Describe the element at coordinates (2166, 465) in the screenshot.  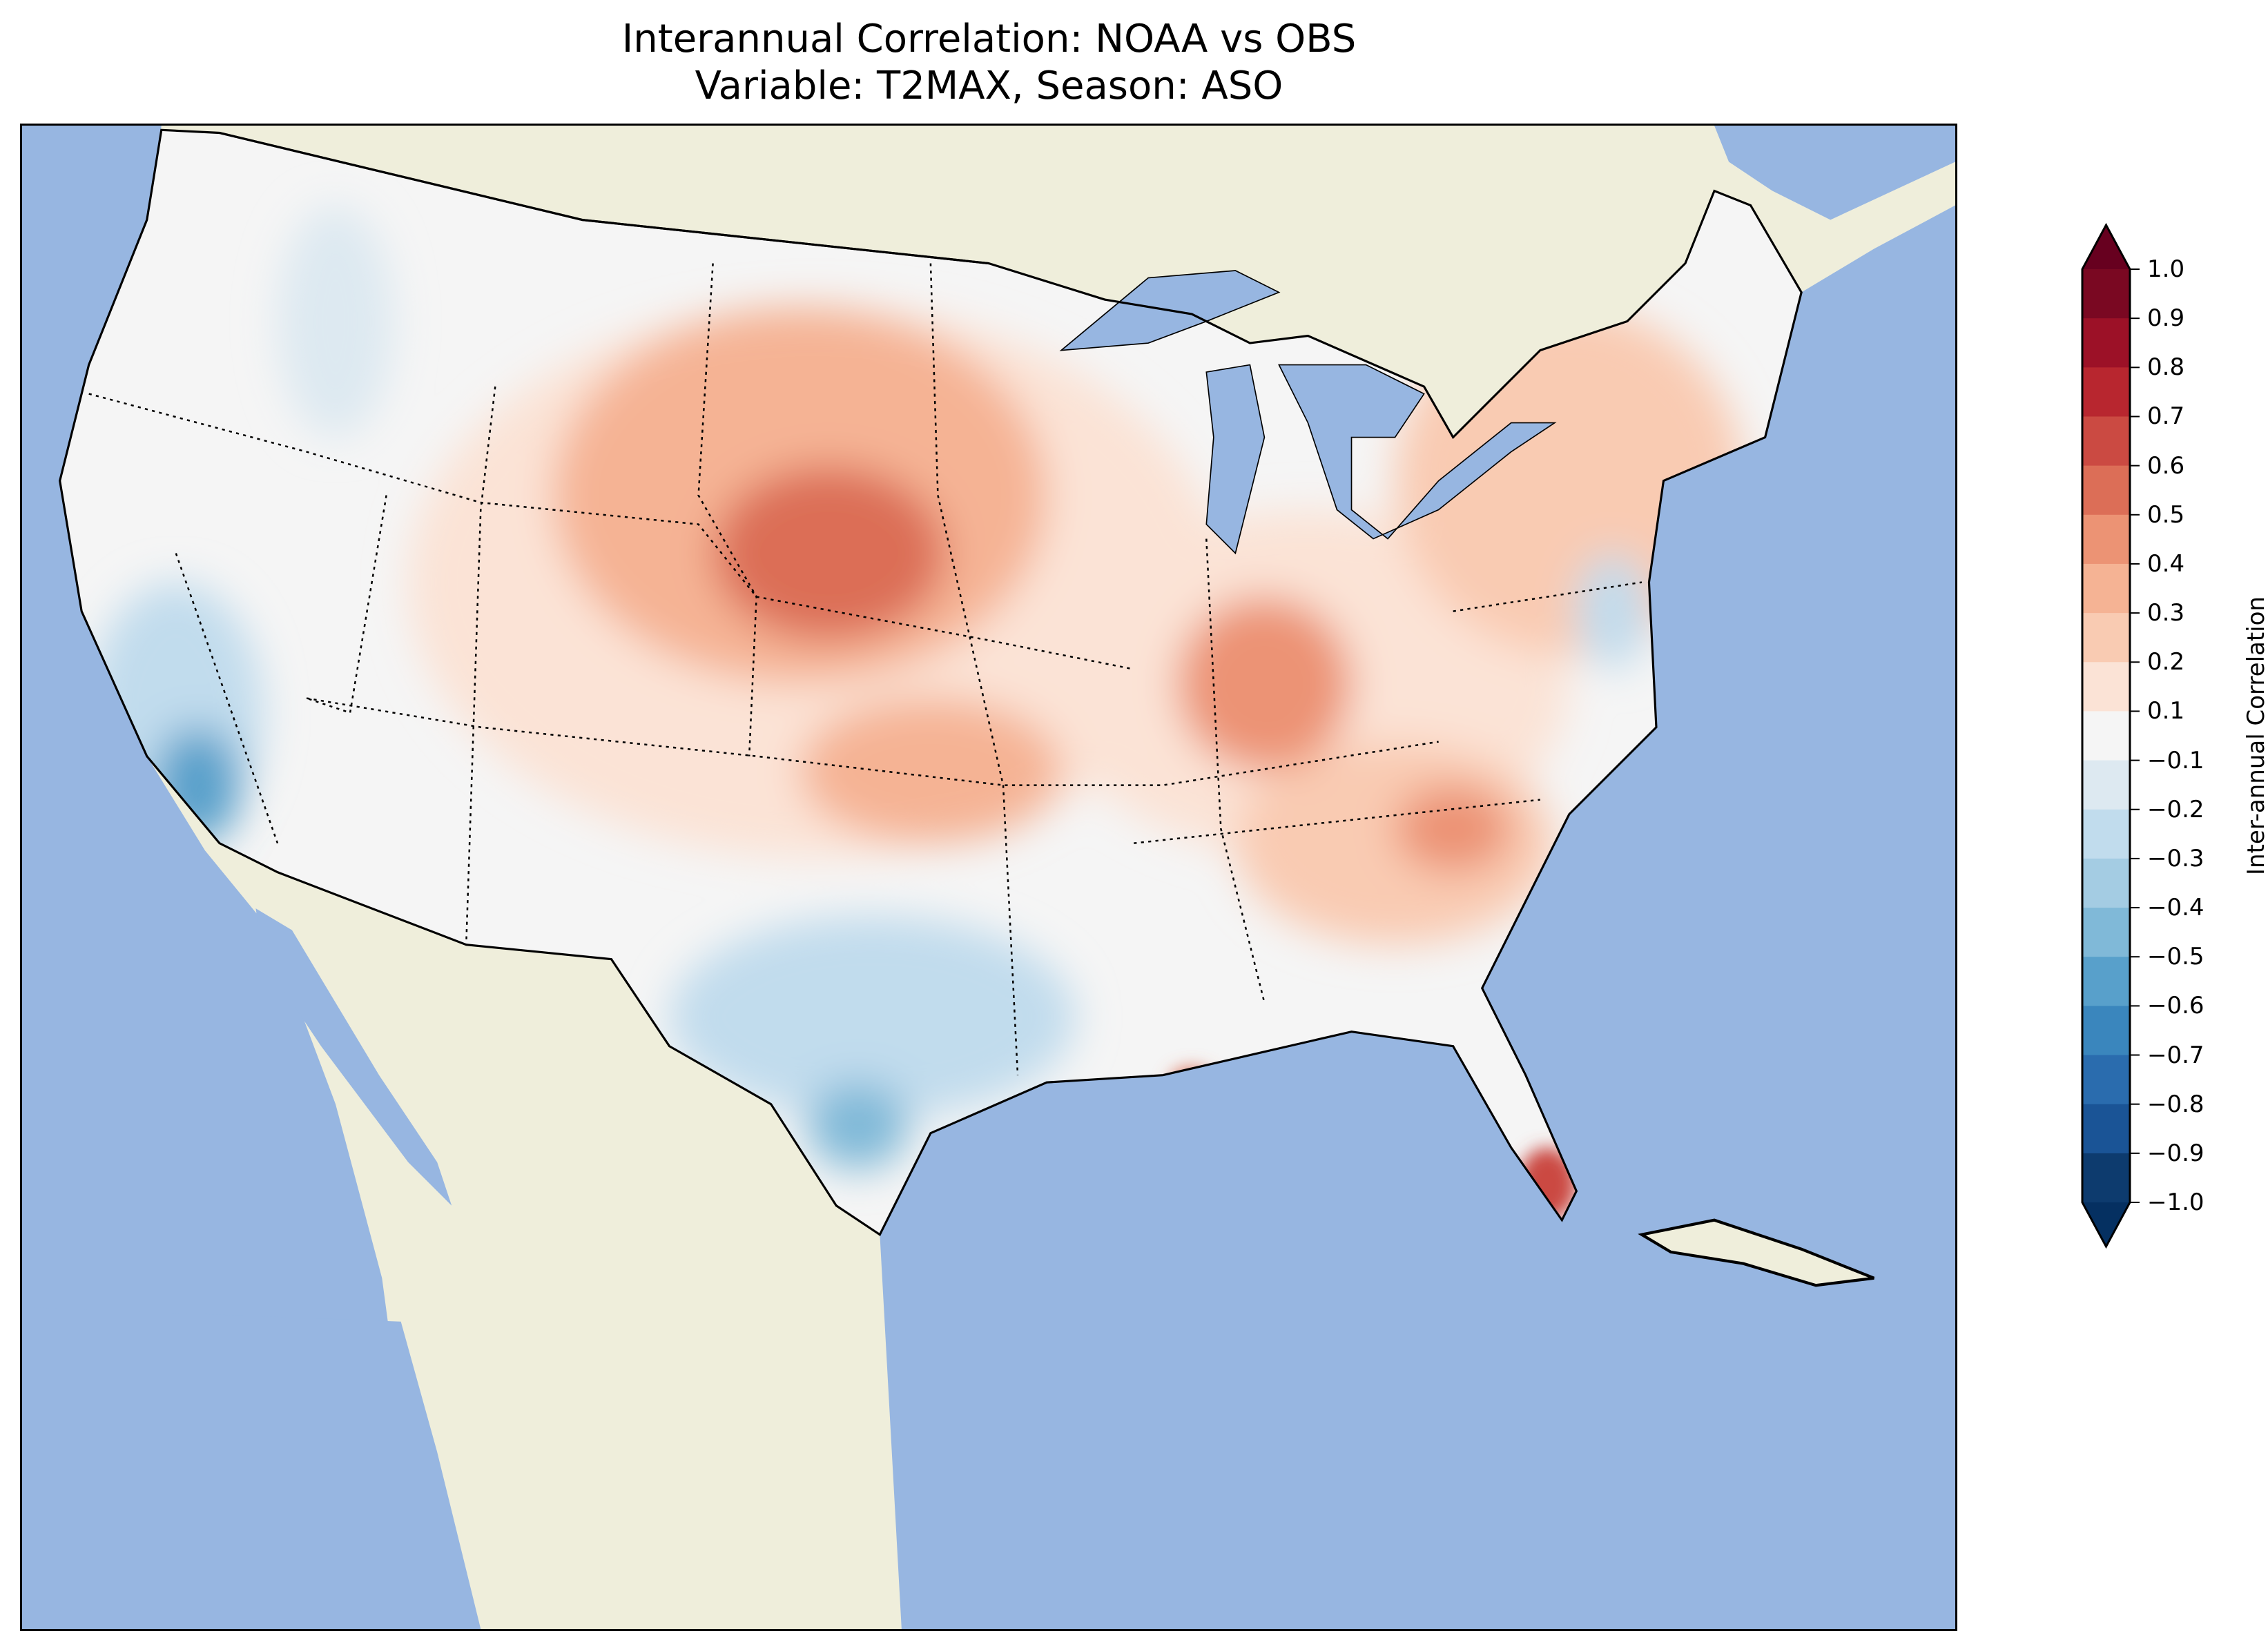
I see `colorbar-tick-label: 0.6` at that location.